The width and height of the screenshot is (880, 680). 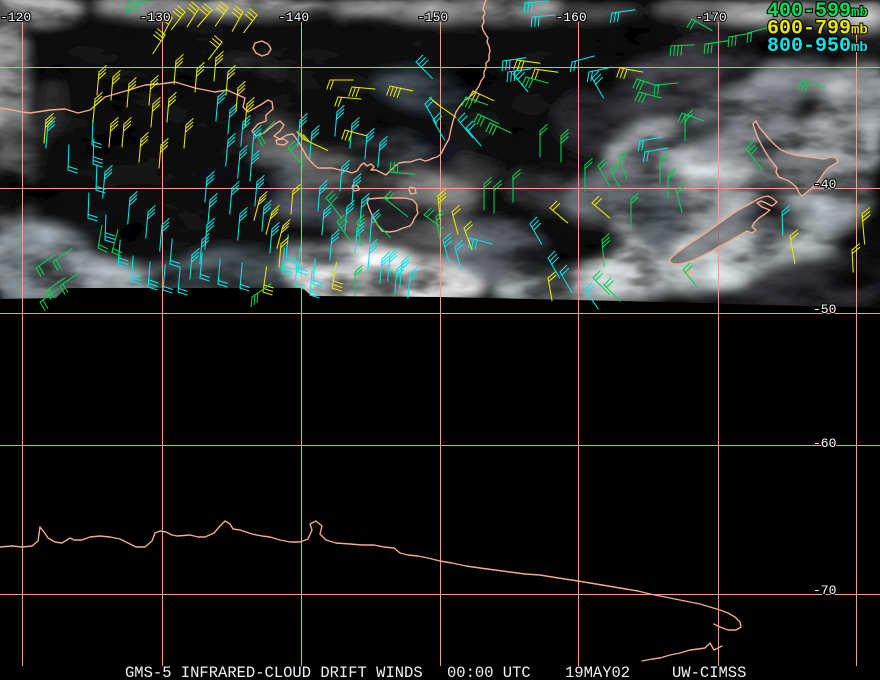 What do you see at coordinates (809, 29) in the screenshot?
I see `svg-text: 600-799` at bounding box center [809, 29].